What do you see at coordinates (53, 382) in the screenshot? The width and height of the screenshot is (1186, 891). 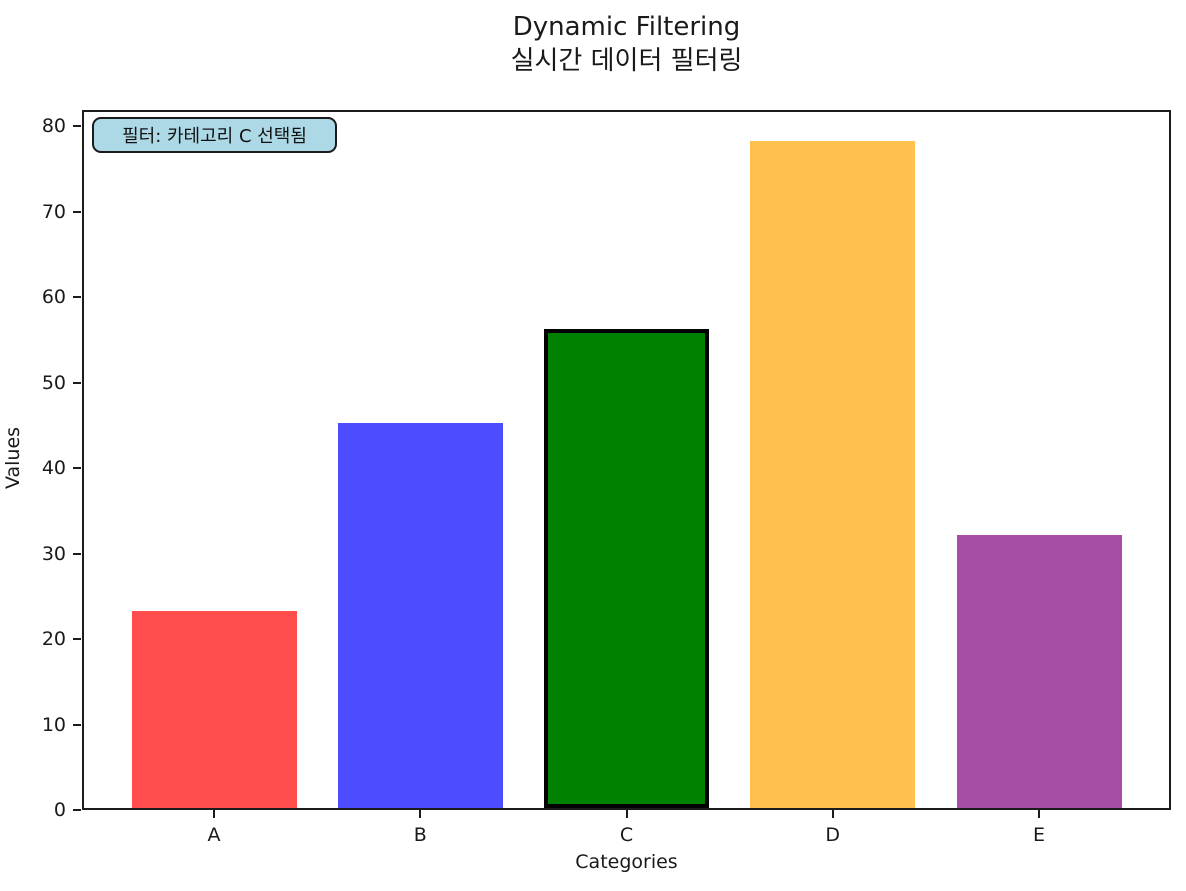 I see `y-tick-label: 50` at bounding box center [53, 382].